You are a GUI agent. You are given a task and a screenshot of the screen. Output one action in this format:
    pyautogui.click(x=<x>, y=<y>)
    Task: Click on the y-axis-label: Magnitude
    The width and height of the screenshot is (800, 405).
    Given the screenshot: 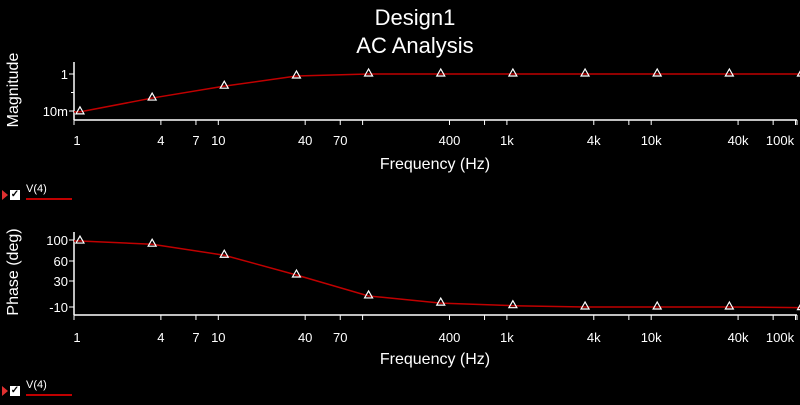 What is the action you would take?
    pyautogui.click(x=13, y=90)
    